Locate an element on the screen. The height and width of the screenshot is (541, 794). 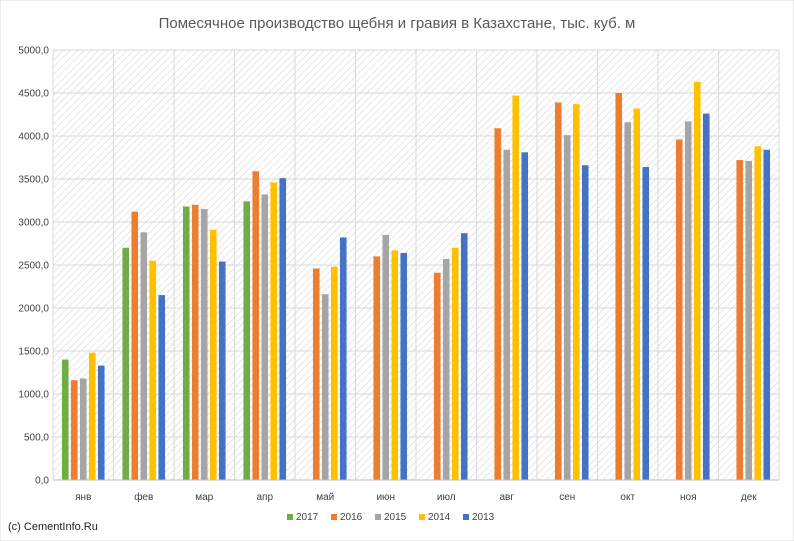
bar-2015-фев is located at coordinates (144, 356).